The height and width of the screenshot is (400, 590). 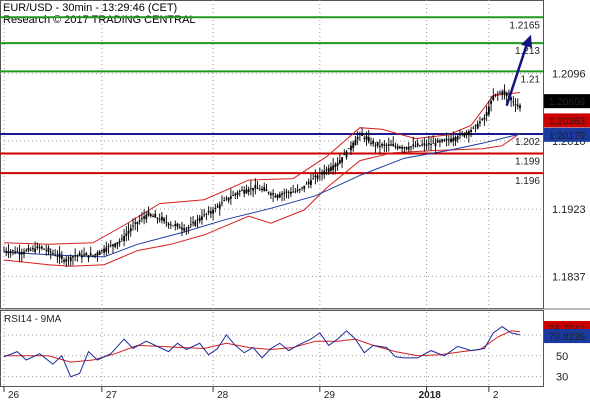 I want to click on price-tick-label: 1.1923, so click(x=569, y=210).